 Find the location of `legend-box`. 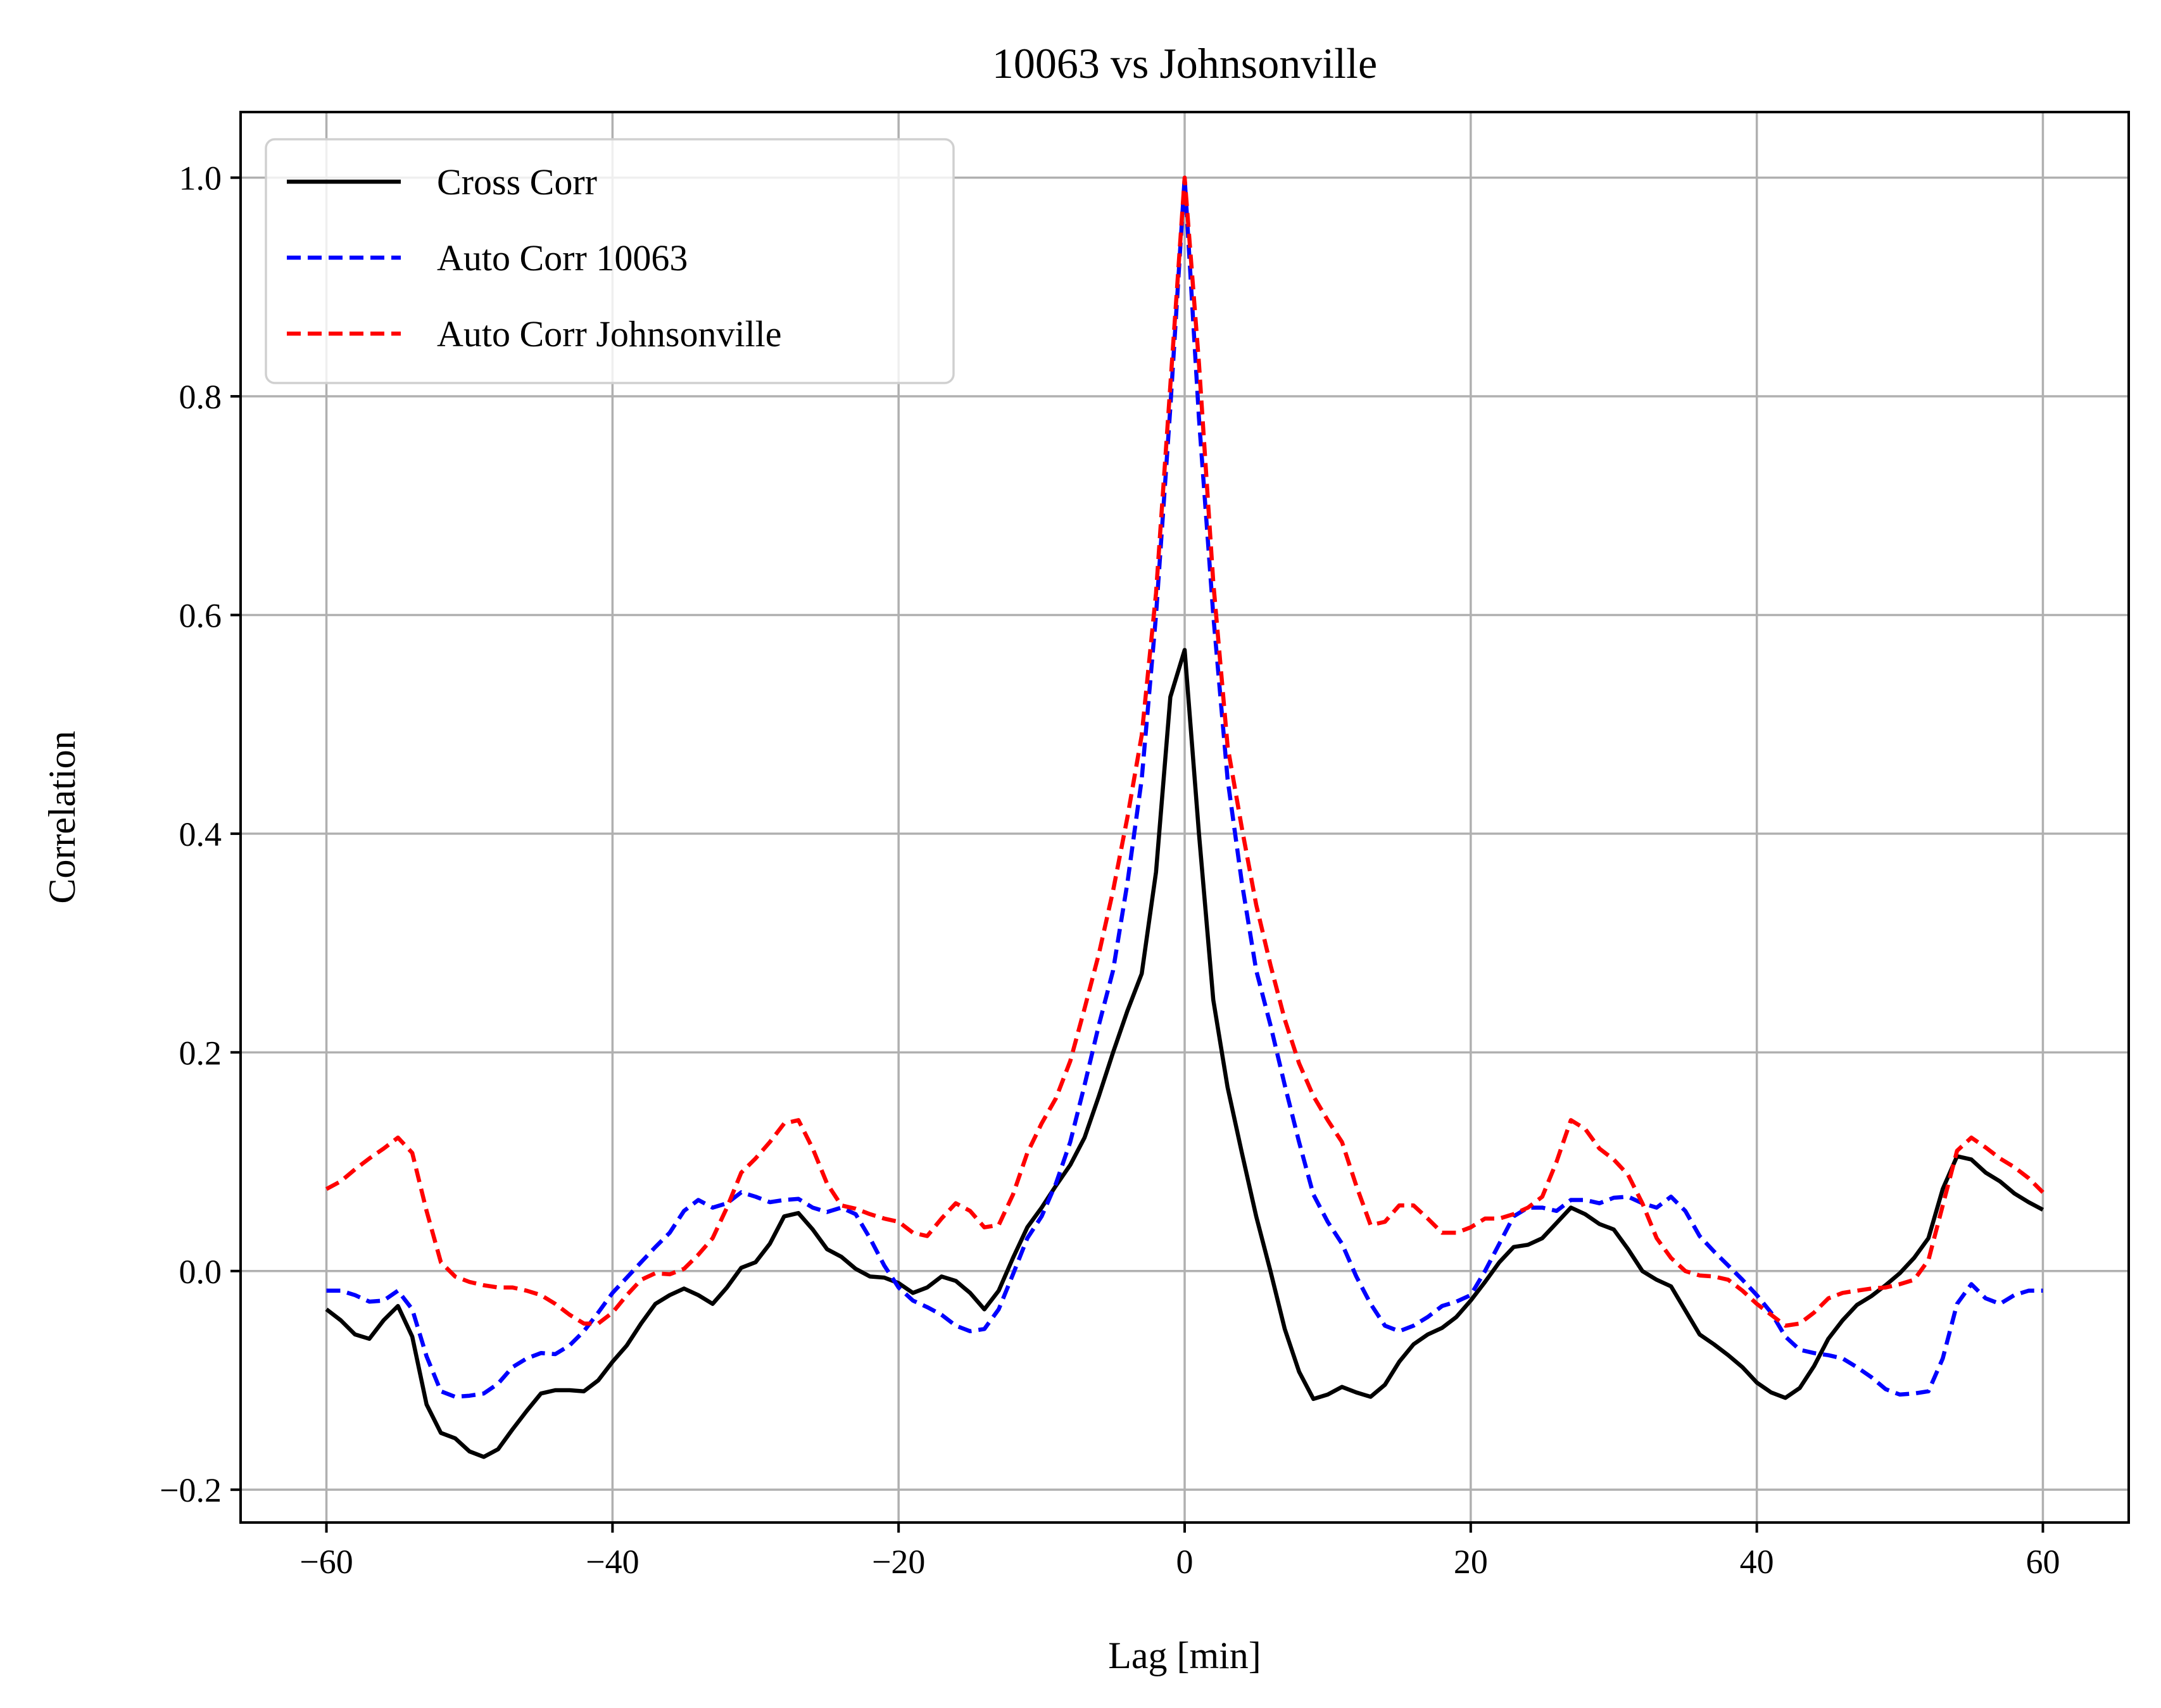

legend-box is located at coordinates (610, 261).